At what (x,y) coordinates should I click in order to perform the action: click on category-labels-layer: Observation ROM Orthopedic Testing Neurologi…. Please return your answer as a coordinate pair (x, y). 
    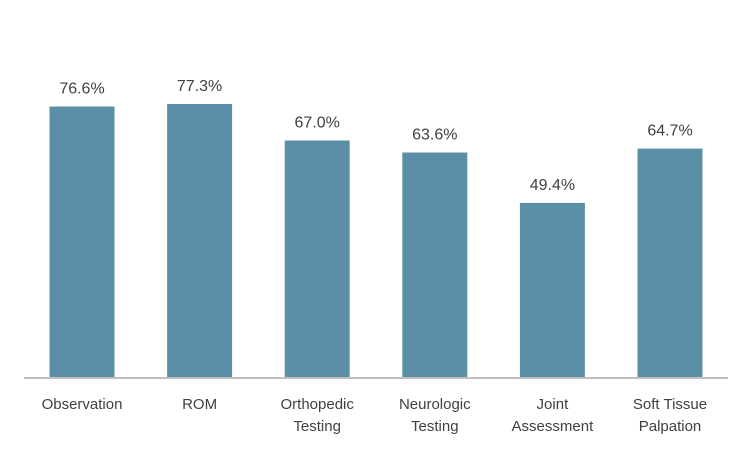
    Looking at the image, I should click on (375, 415).